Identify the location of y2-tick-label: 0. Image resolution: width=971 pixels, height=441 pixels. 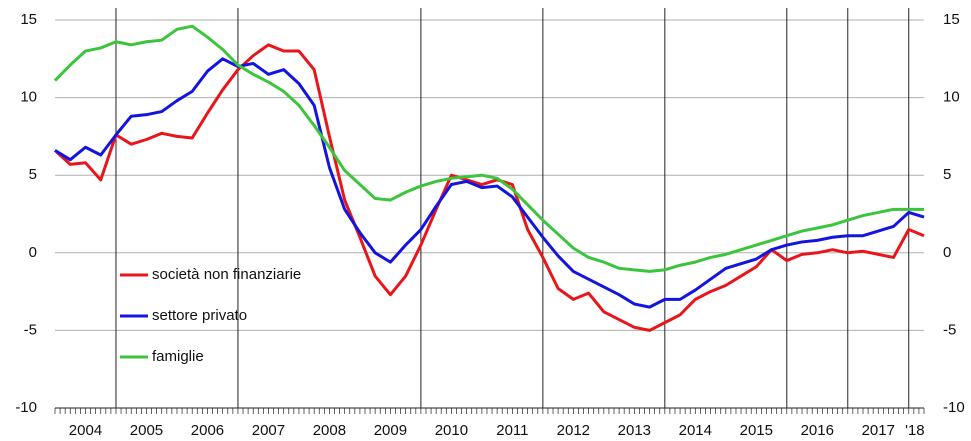
(947, 252).